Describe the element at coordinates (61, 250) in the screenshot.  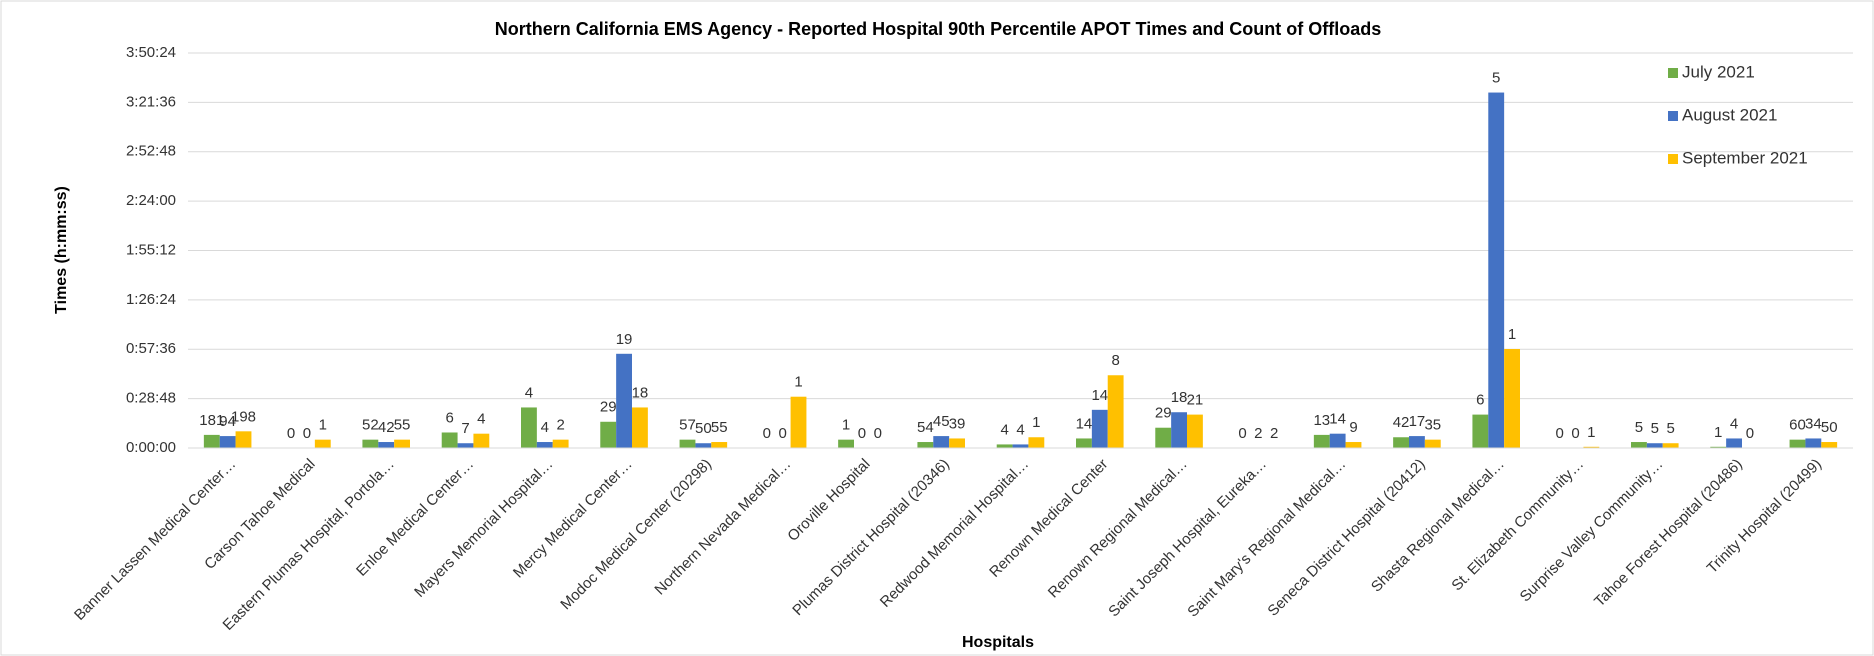
I see `y-axis-label: Times (h:mm:ss)` at that location.